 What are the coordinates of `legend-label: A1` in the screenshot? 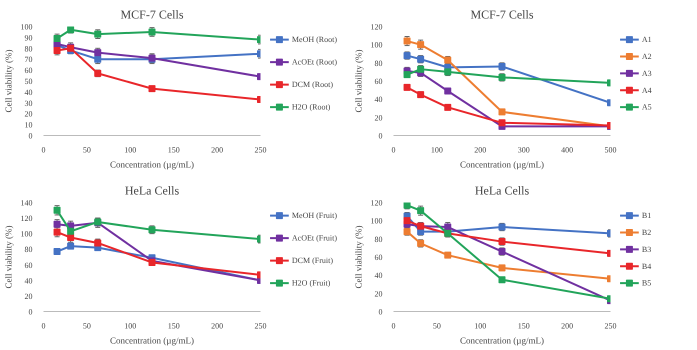 It's located at (647, 39).